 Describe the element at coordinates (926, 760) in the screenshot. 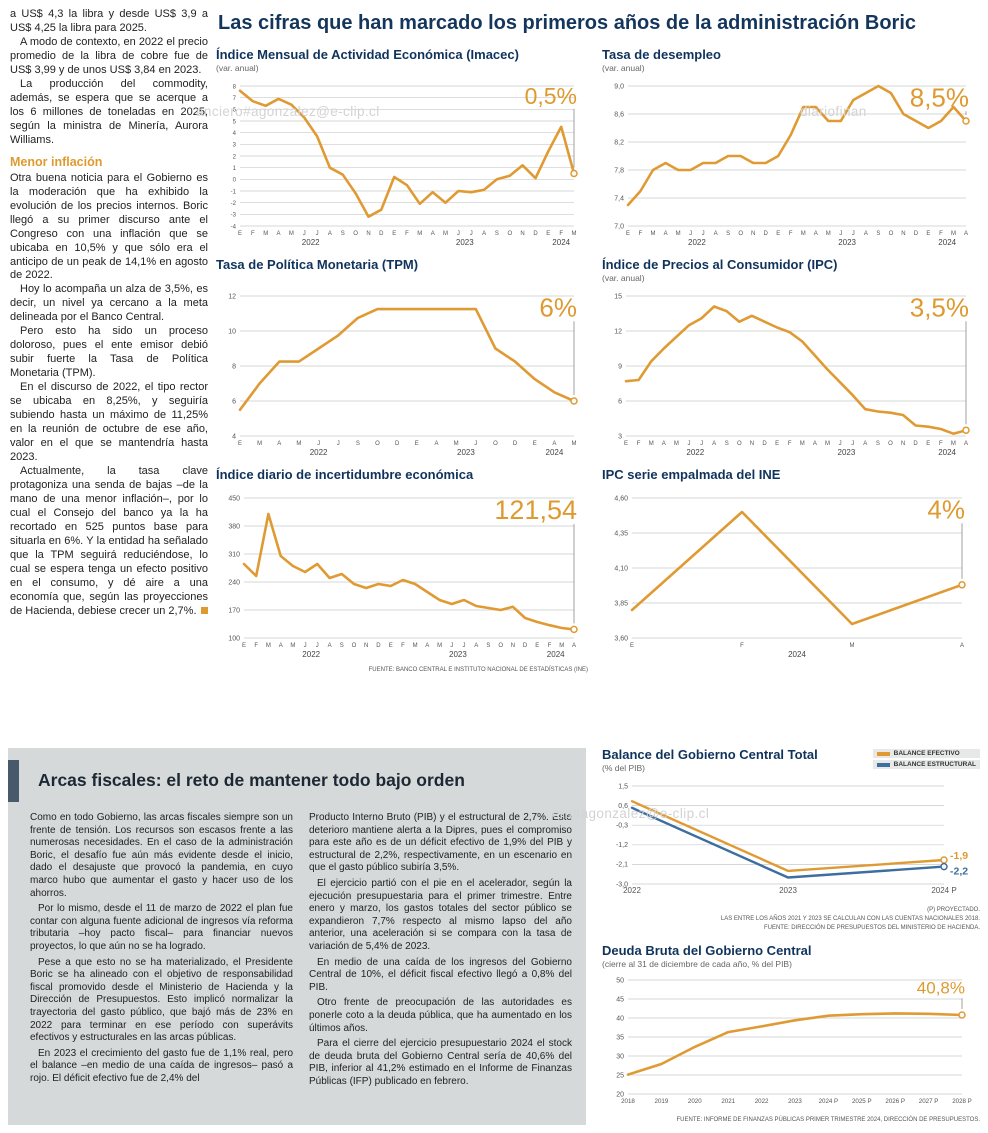

I see `chart-legend: BALANCE EFECTIVO BALANCE ESTRUCTURAL` at that location.